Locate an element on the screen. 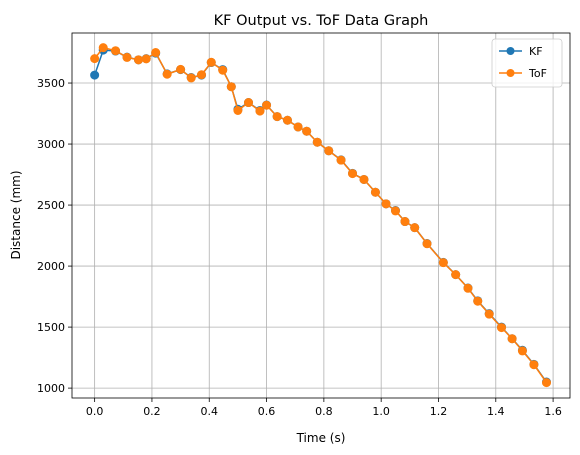 This screenshot has height=455, width=580. x-axis-label: Time (s) is located at coordinates (321, 438).